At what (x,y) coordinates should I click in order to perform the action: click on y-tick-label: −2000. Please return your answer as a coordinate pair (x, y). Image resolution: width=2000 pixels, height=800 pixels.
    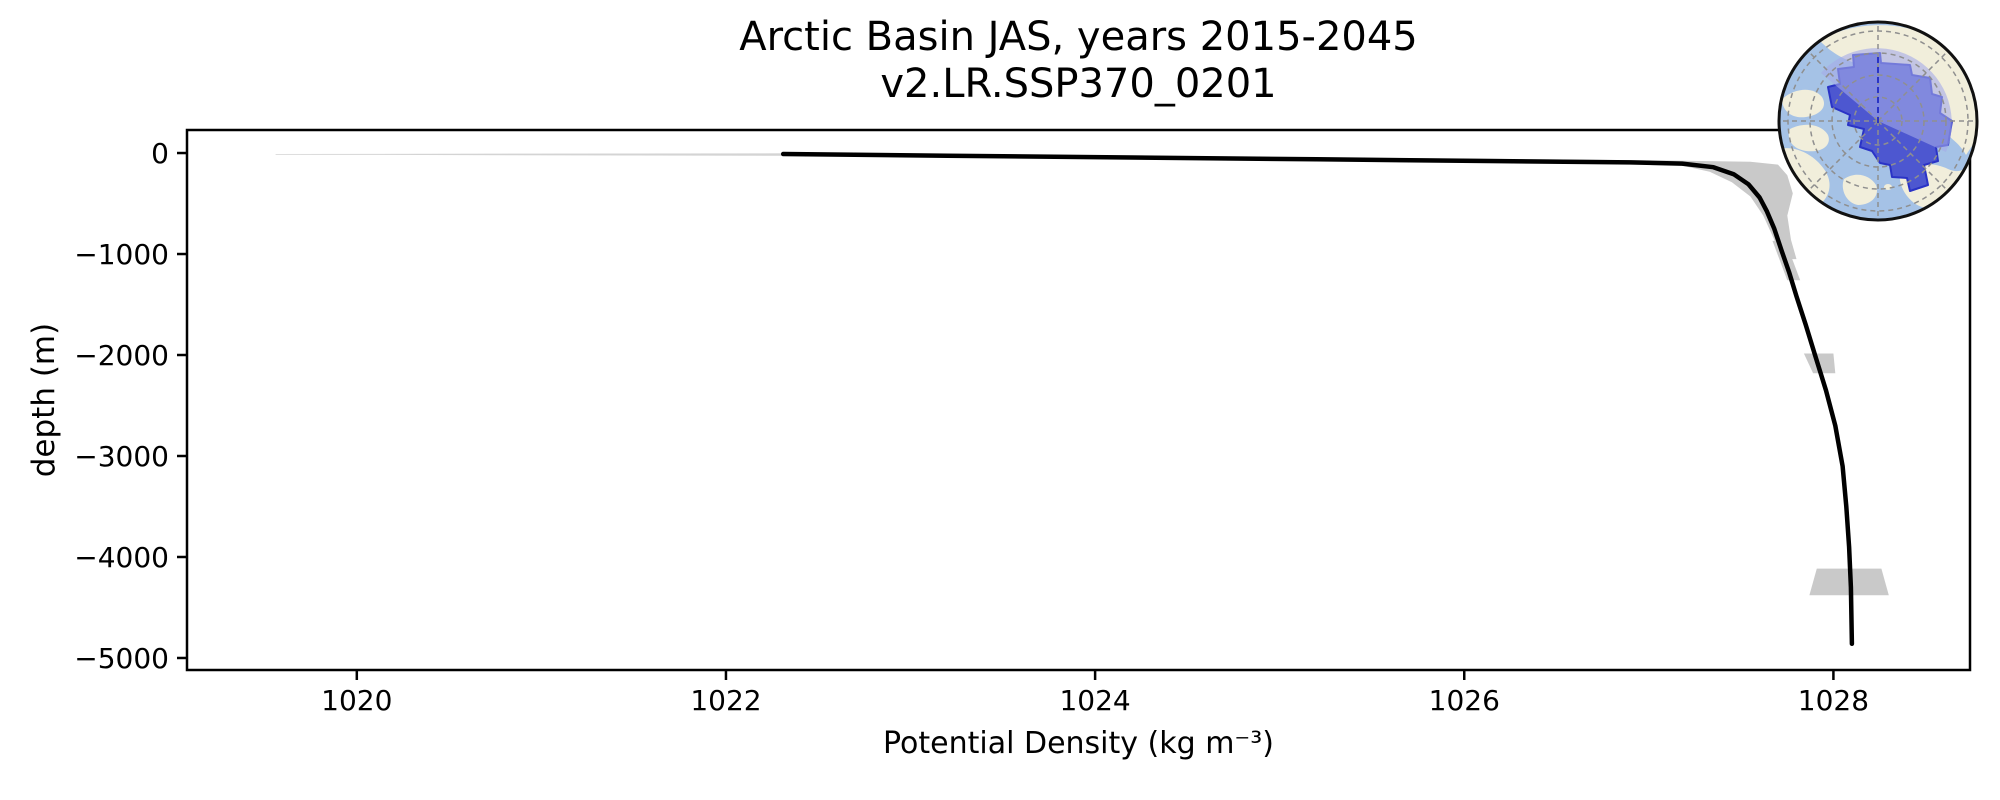
    Looking at the image, I should click on (121, 355).